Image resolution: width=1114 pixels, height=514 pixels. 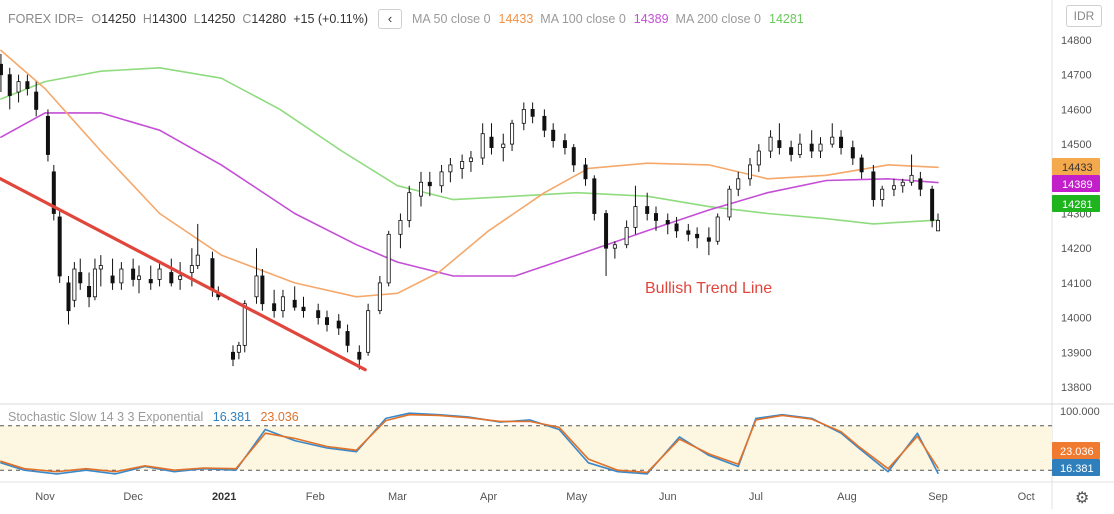 What do you see at coordinates (1076, 467) in the screenshot?
I see `stochastic-badge` at bounding box center [1076, 467].